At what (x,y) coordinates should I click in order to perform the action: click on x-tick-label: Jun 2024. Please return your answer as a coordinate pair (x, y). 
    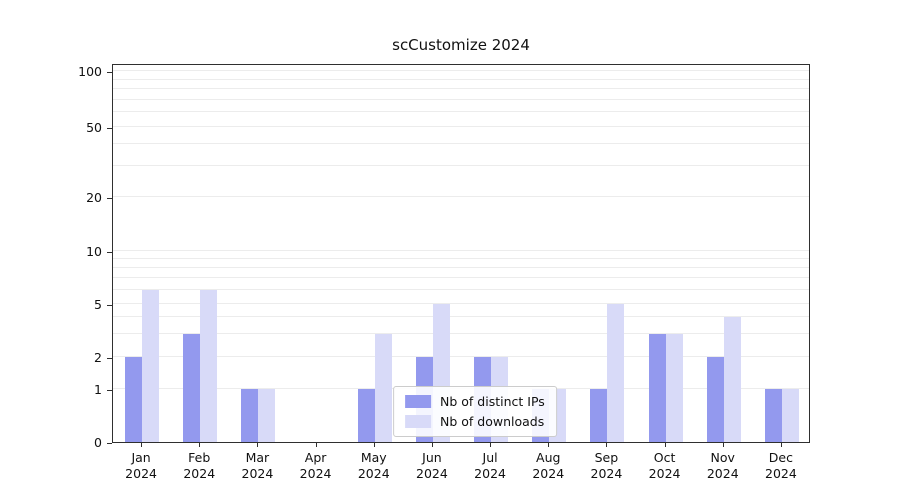
    Looking at the image, I should click on (432, 466).